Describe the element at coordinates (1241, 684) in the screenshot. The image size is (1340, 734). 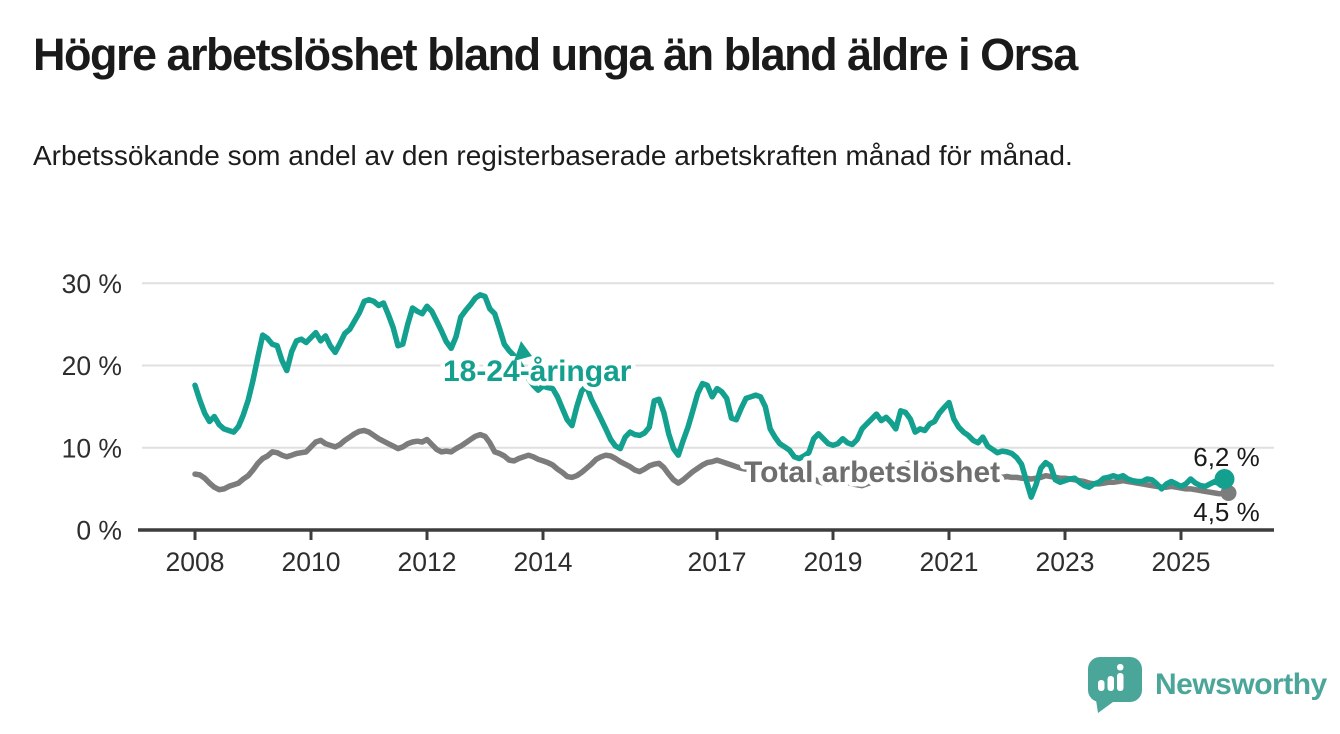
I see `newsworthy-brand-text: Newsworthy` at that location.